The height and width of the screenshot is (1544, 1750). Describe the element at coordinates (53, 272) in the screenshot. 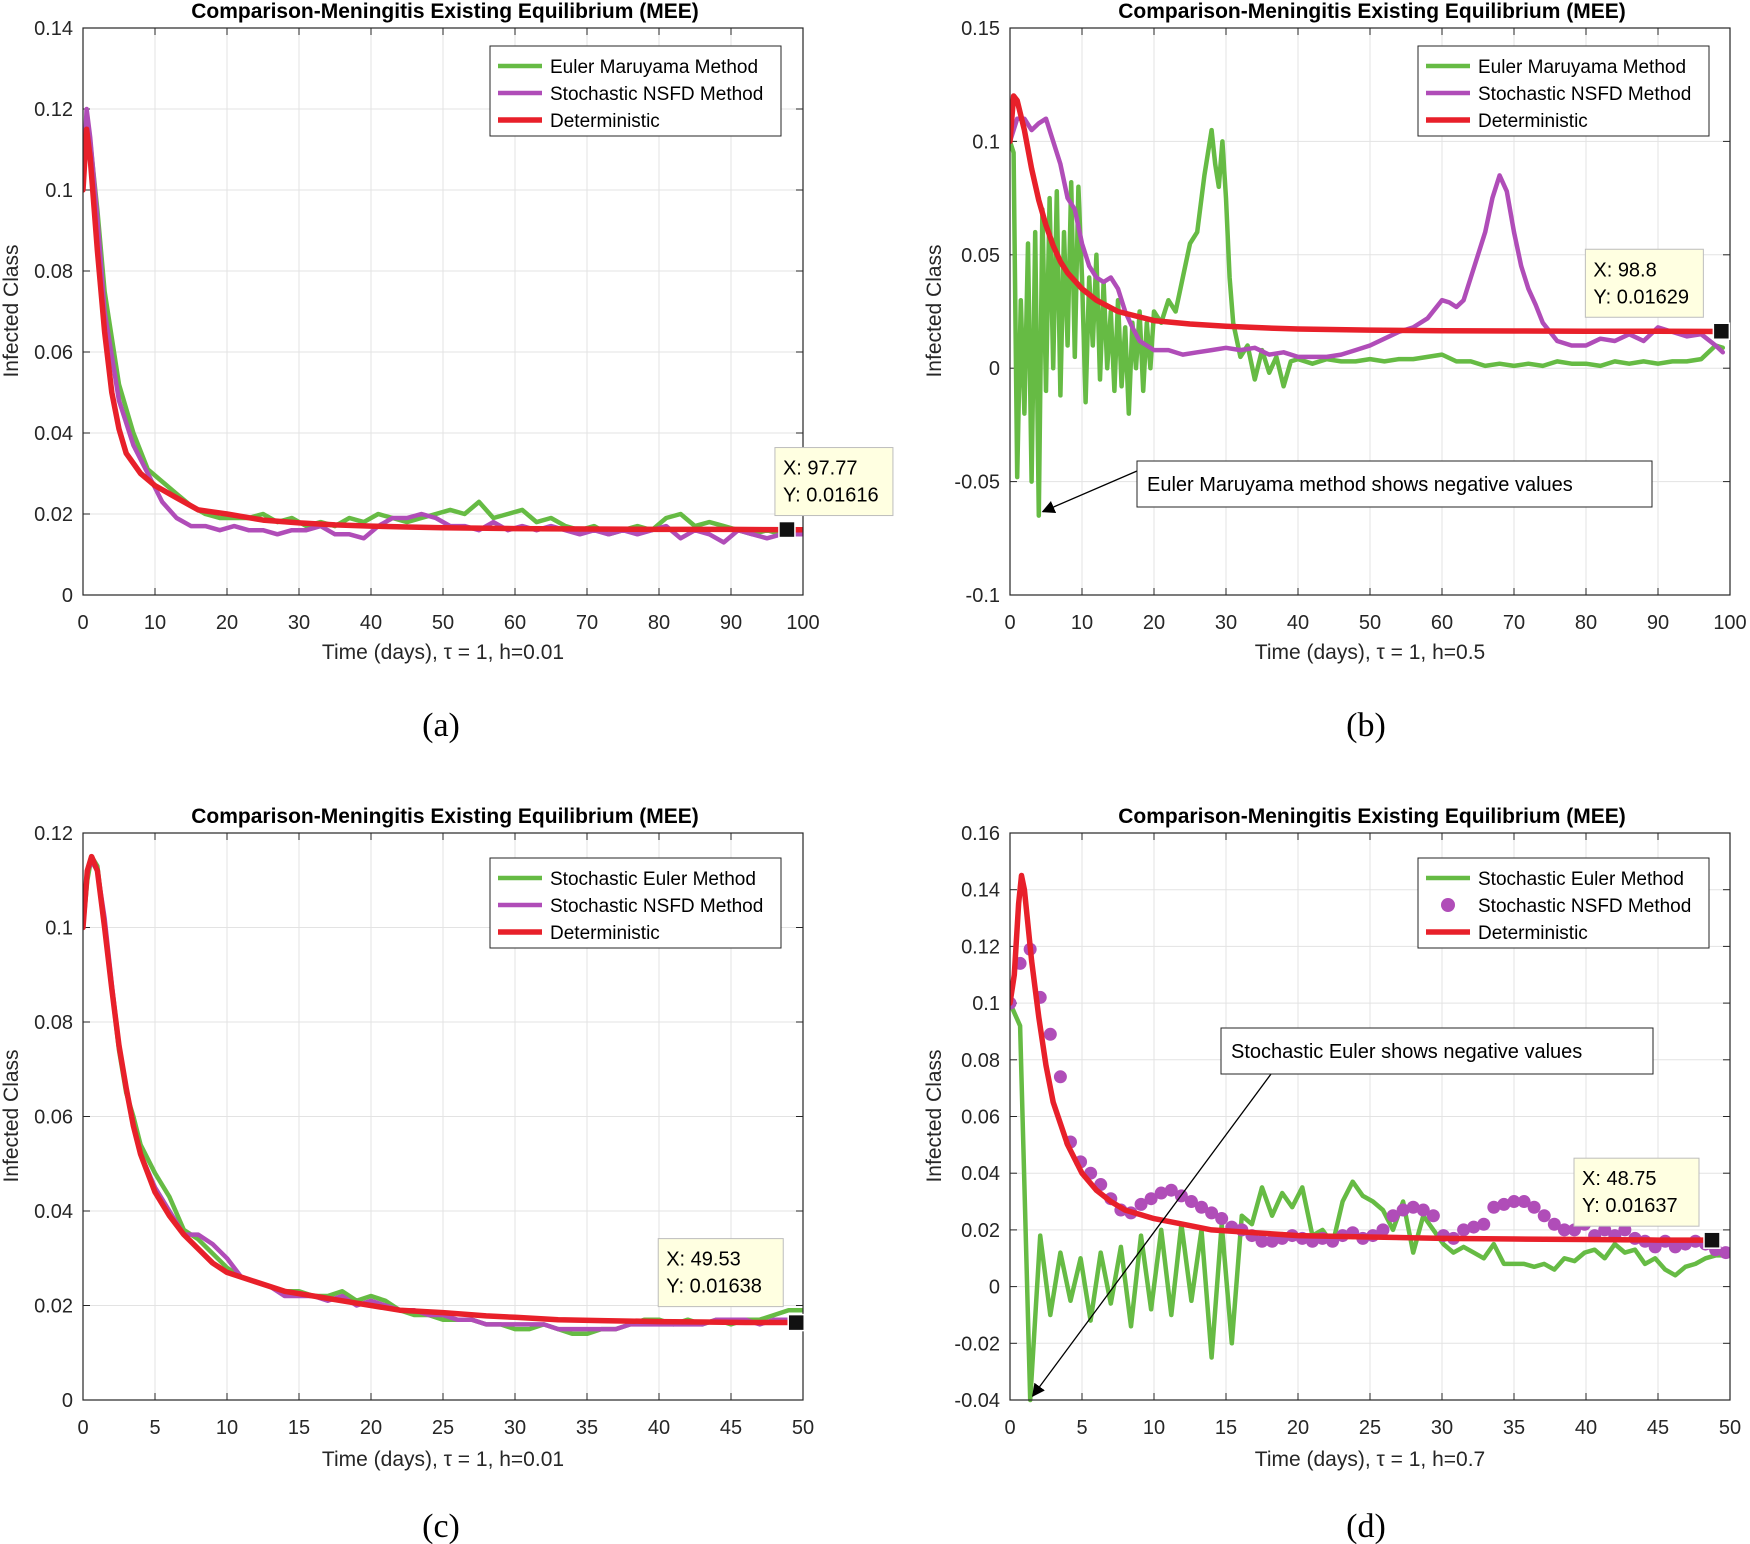

I see `panel-a-y-tick-label: 0.08` at that location.